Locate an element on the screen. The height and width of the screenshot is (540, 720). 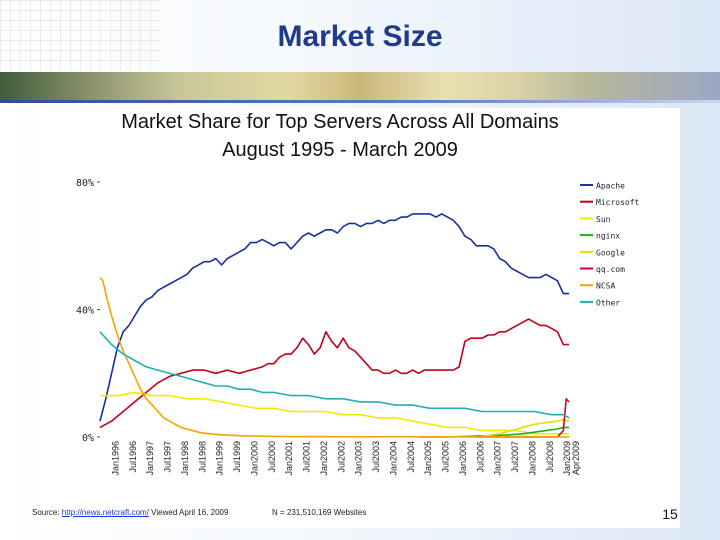
y-tick-label: 80% is located at coordinates (85, 183).